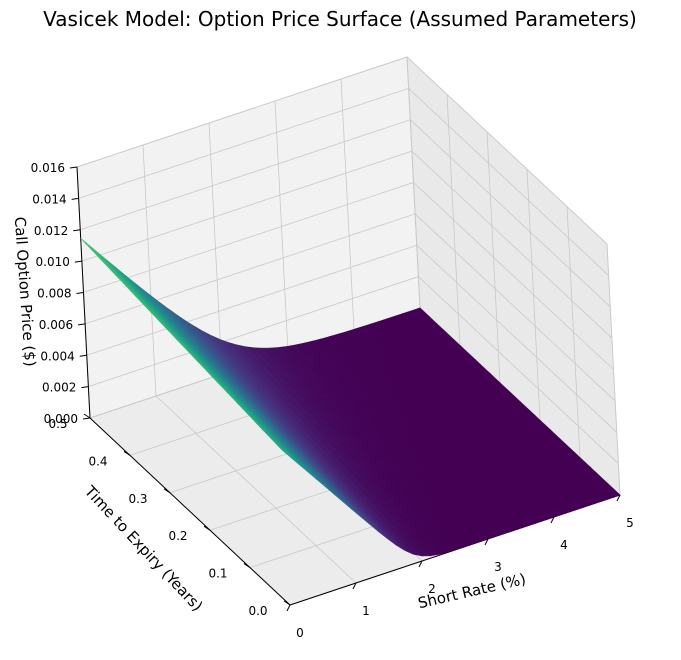 Image resolution: width=681 pixels, height=660 pixels. I want to click on z-tick-label: 0.014, so click(49, 199).